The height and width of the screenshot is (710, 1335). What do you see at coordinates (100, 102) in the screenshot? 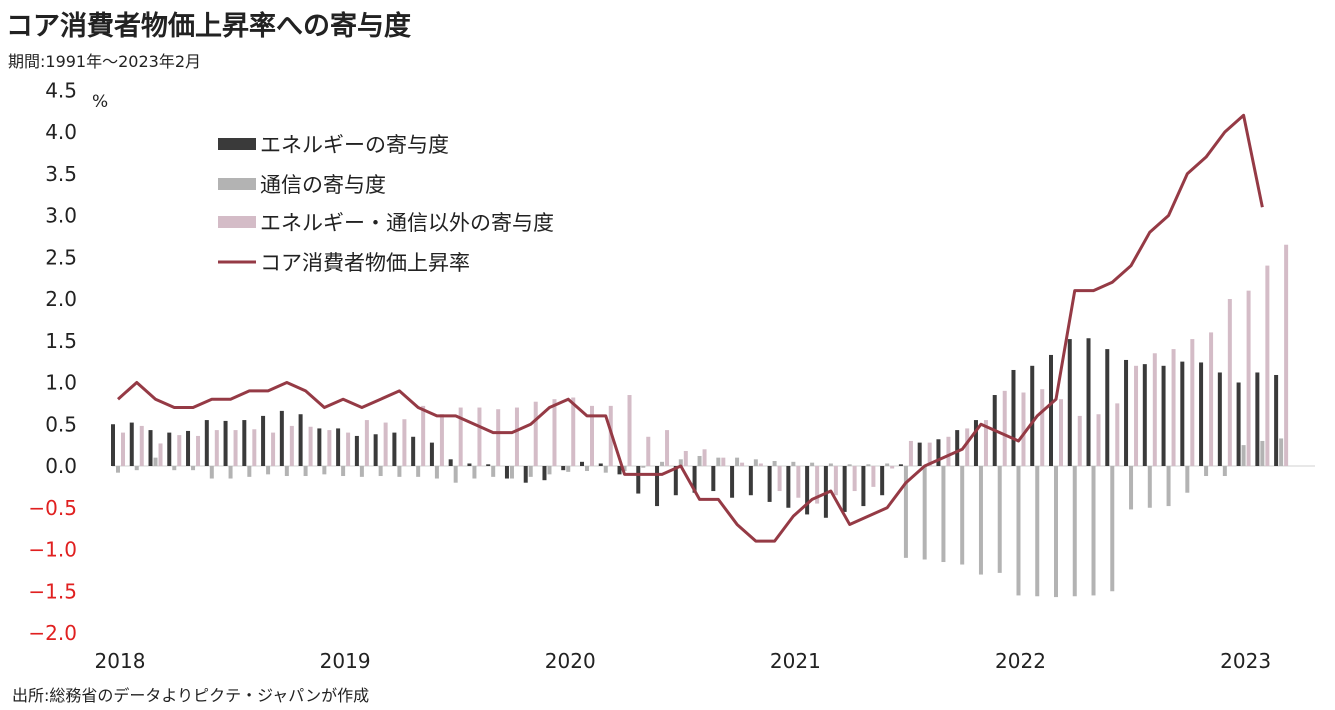
I see `y-axis-unit: %` at bounding box center [100, 102].